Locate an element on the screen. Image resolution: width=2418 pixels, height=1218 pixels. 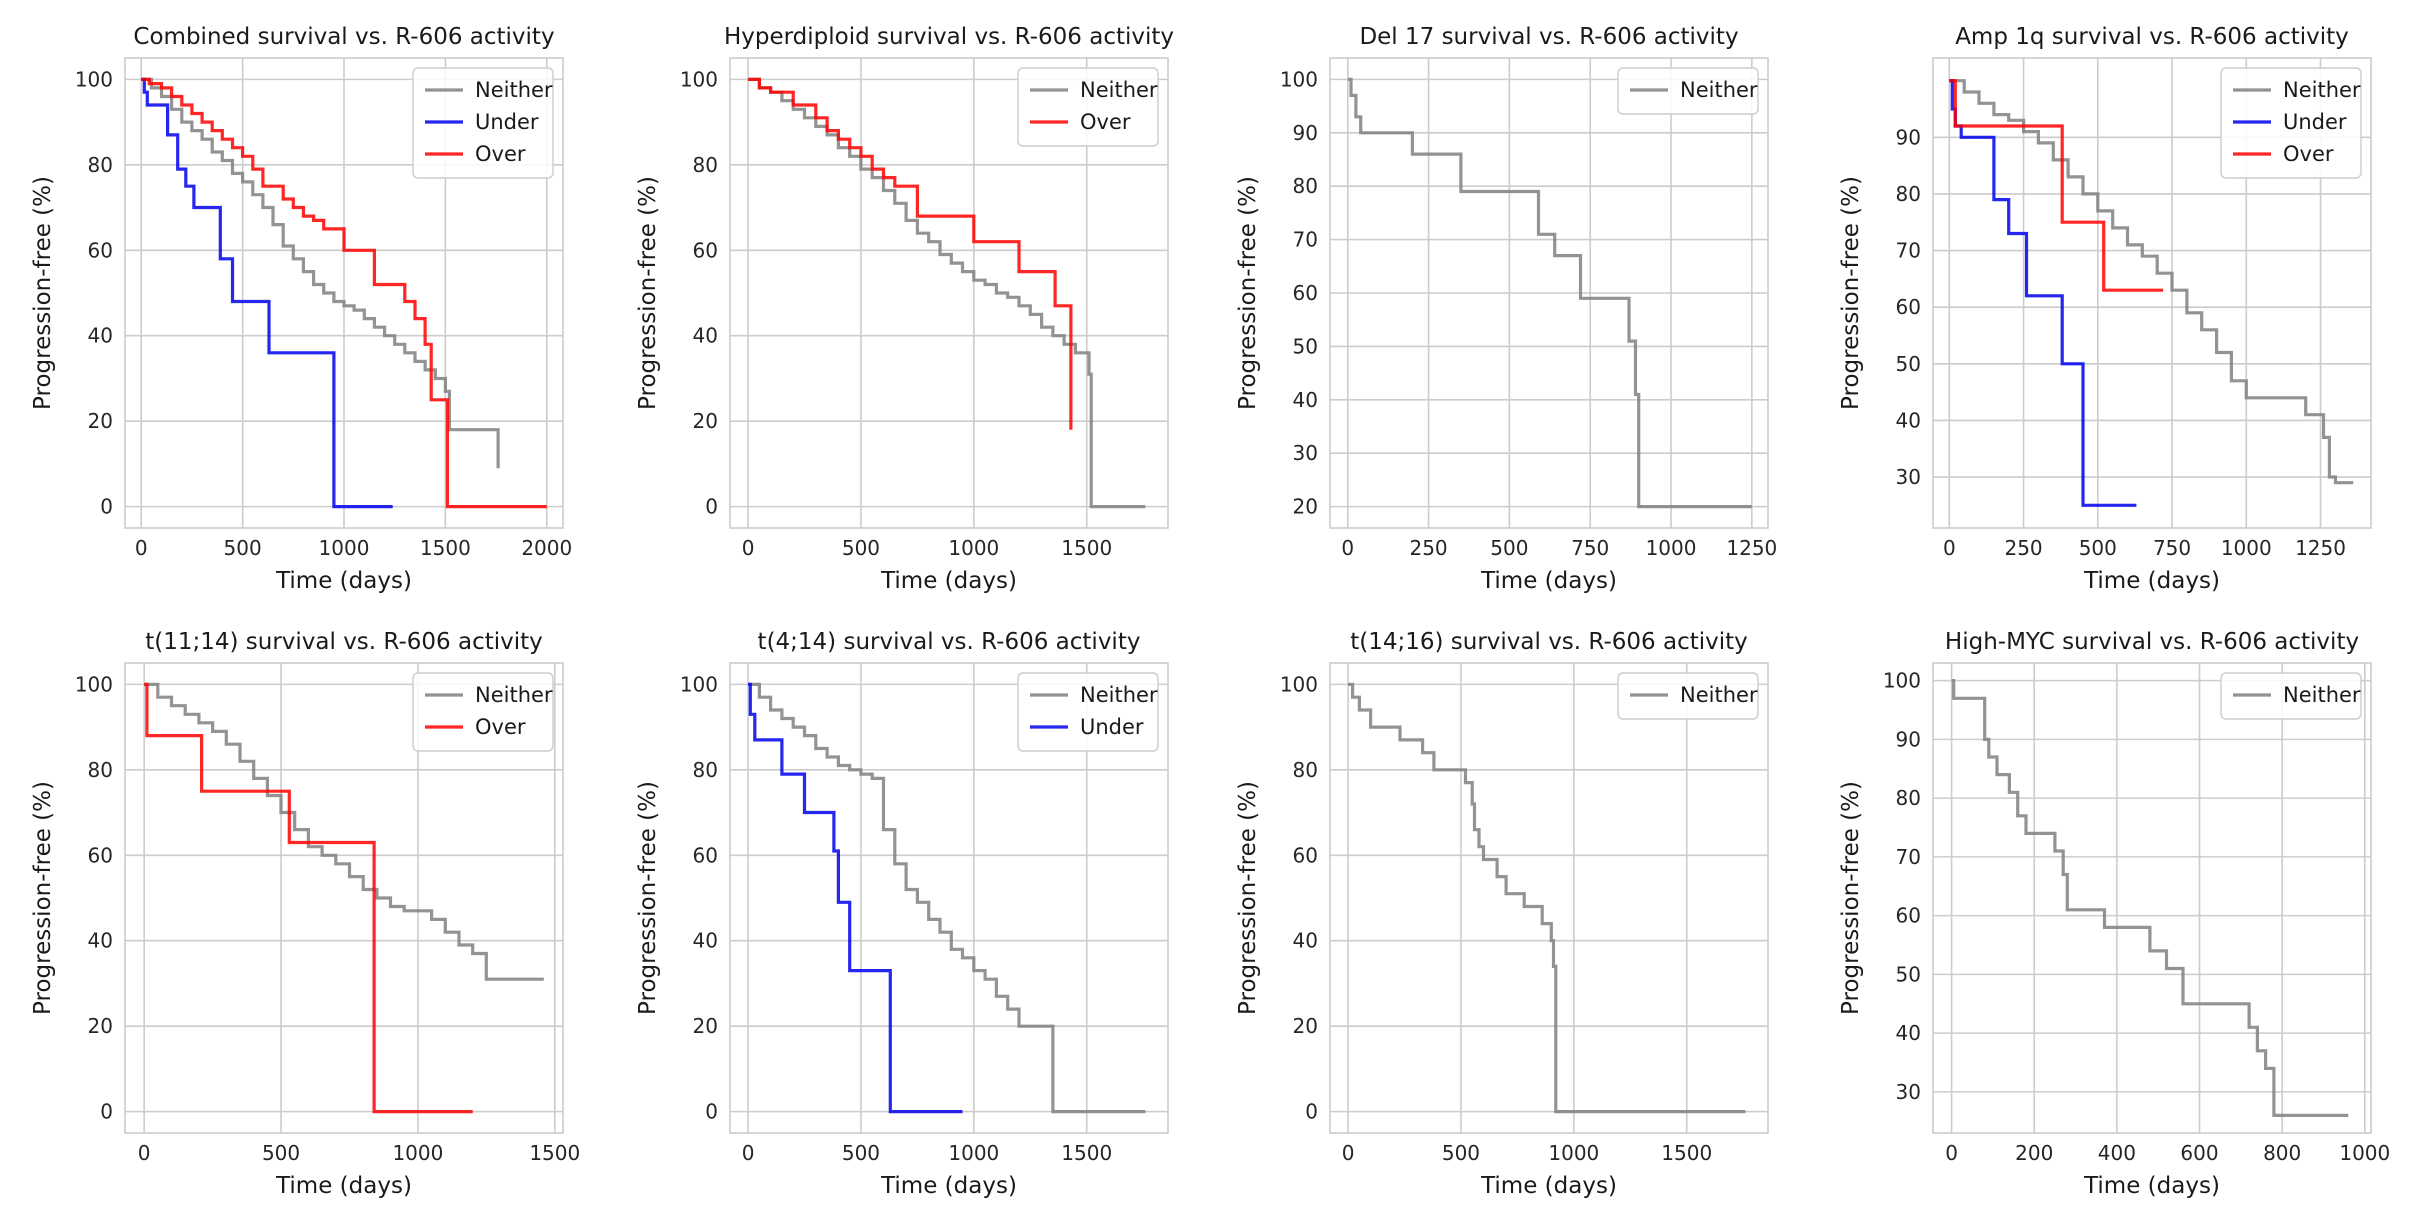
chart-title: t(4;14) survival vs. R-606 activity is located at coordinates (949, 642).